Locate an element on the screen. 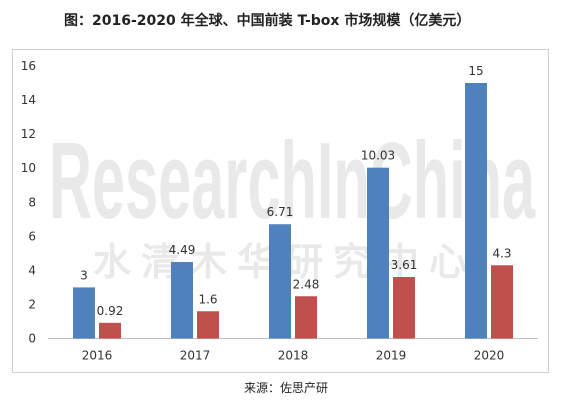 Image resolution: width=572 pixels, height=403 pixels. bar-series1-2019 is located at coordinates (378, 253).